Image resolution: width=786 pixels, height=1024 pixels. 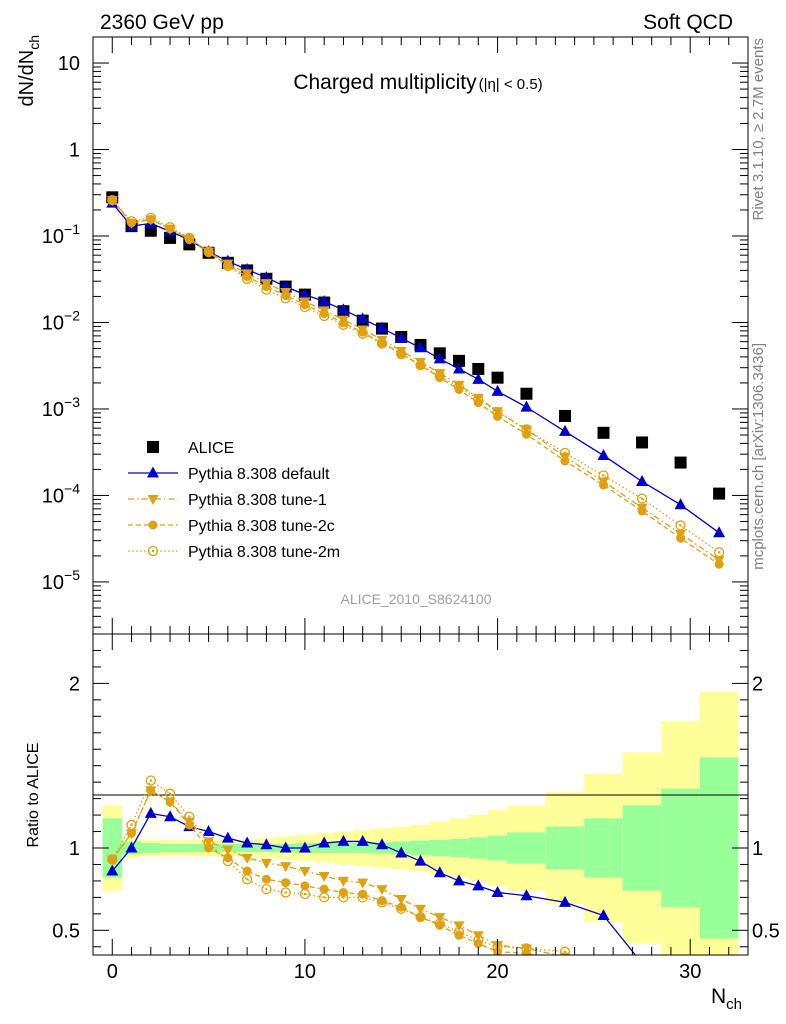 I want to click on header-category-label: Soft QCD, so click(x=688, y=22).